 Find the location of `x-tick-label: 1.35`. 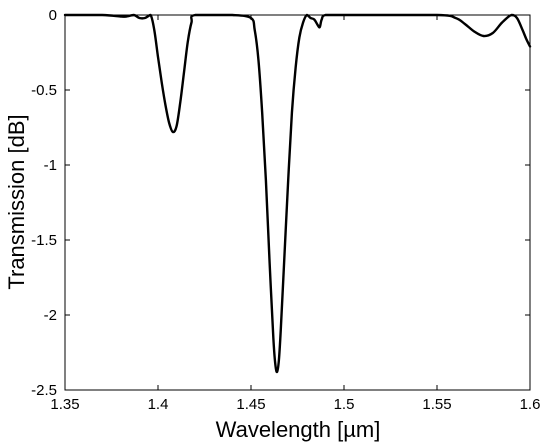

x-tick-label: 1.35 is located at coordinates (64, 404).